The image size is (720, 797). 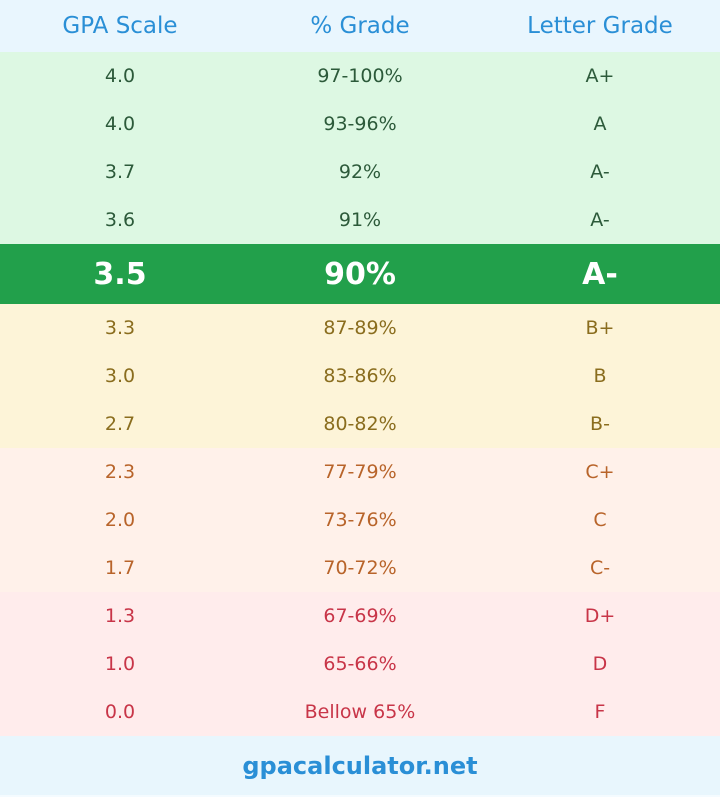 I want to click on table-row: 1.0 65-66% D, so click(x=360, y=664).